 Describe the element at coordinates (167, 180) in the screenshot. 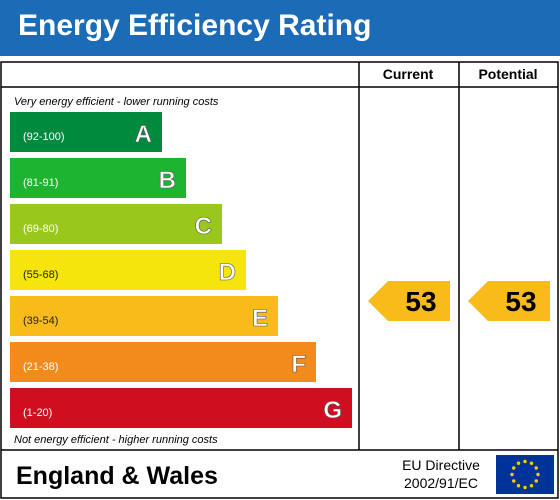

I see `band-letter-b: B` at that location.